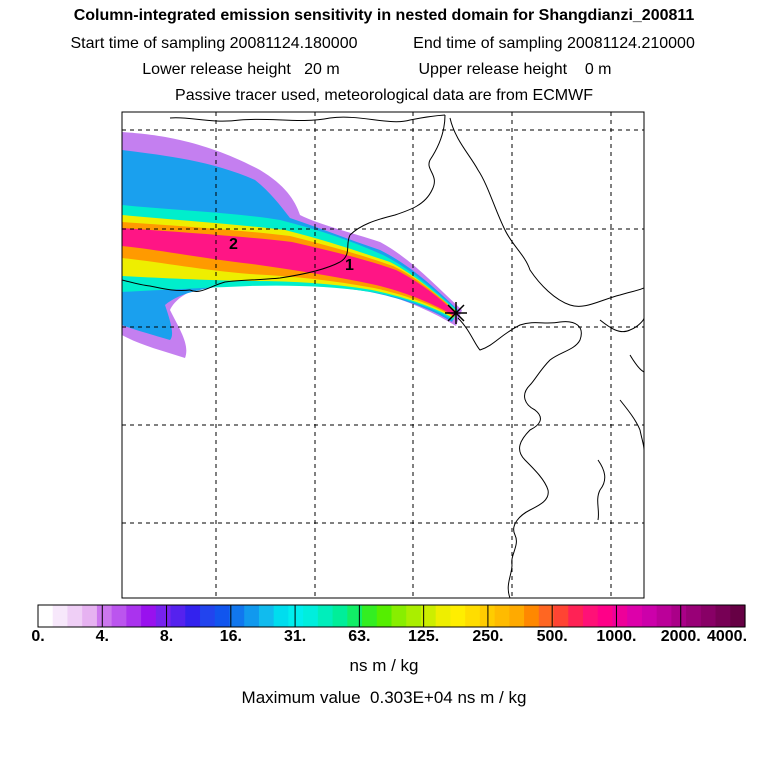 The image size is (768, 768). I want to click on colorbar-tick-label: 4., so click(102, 636).